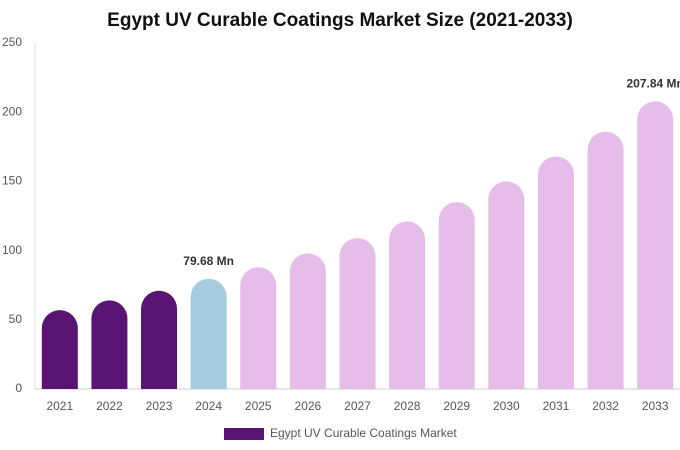 Image resolution: width=680 pixels, height=450 pixels. Describe the element at coordinates (12, 111) in the screenshot. I see `y-tick-label: 200` at that location.